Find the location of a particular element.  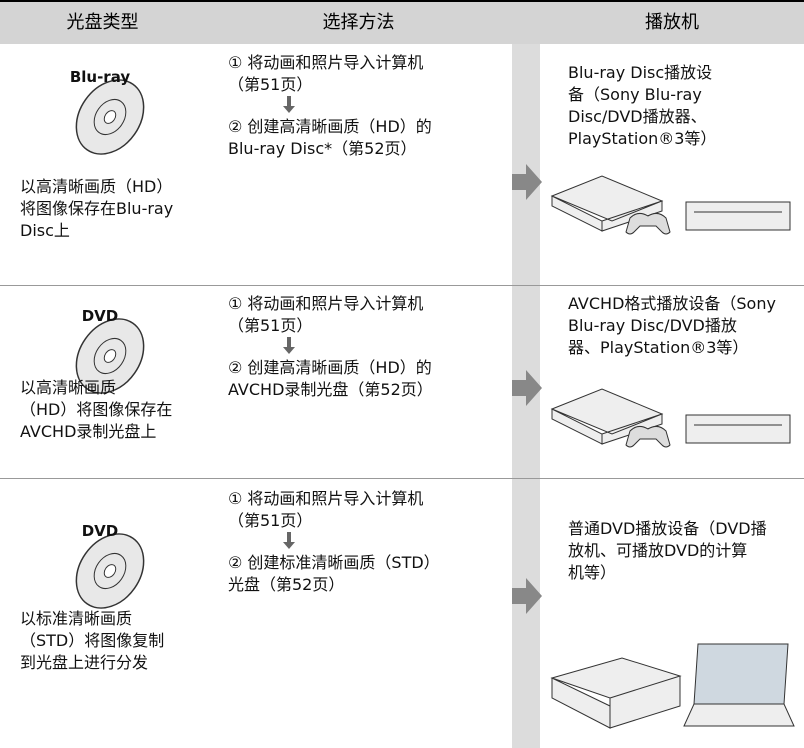

player-description: AVCHD格式播放设备（Sony is located at coordinates (672, 303).